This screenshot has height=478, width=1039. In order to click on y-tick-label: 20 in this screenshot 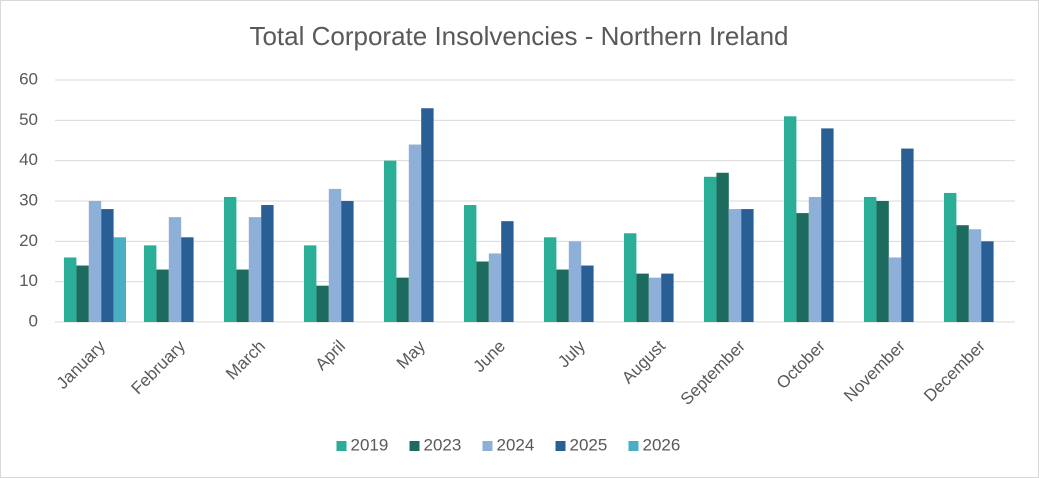, I will do `click(28, 240)`.